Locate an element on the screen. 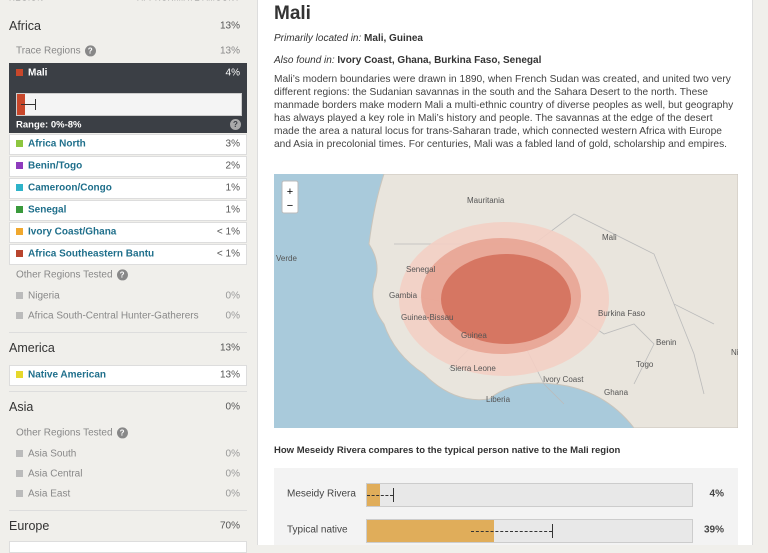 The height and width of the screenshot is (553, 768). tested-name: Nigeria is located at coordinates (44, 296).